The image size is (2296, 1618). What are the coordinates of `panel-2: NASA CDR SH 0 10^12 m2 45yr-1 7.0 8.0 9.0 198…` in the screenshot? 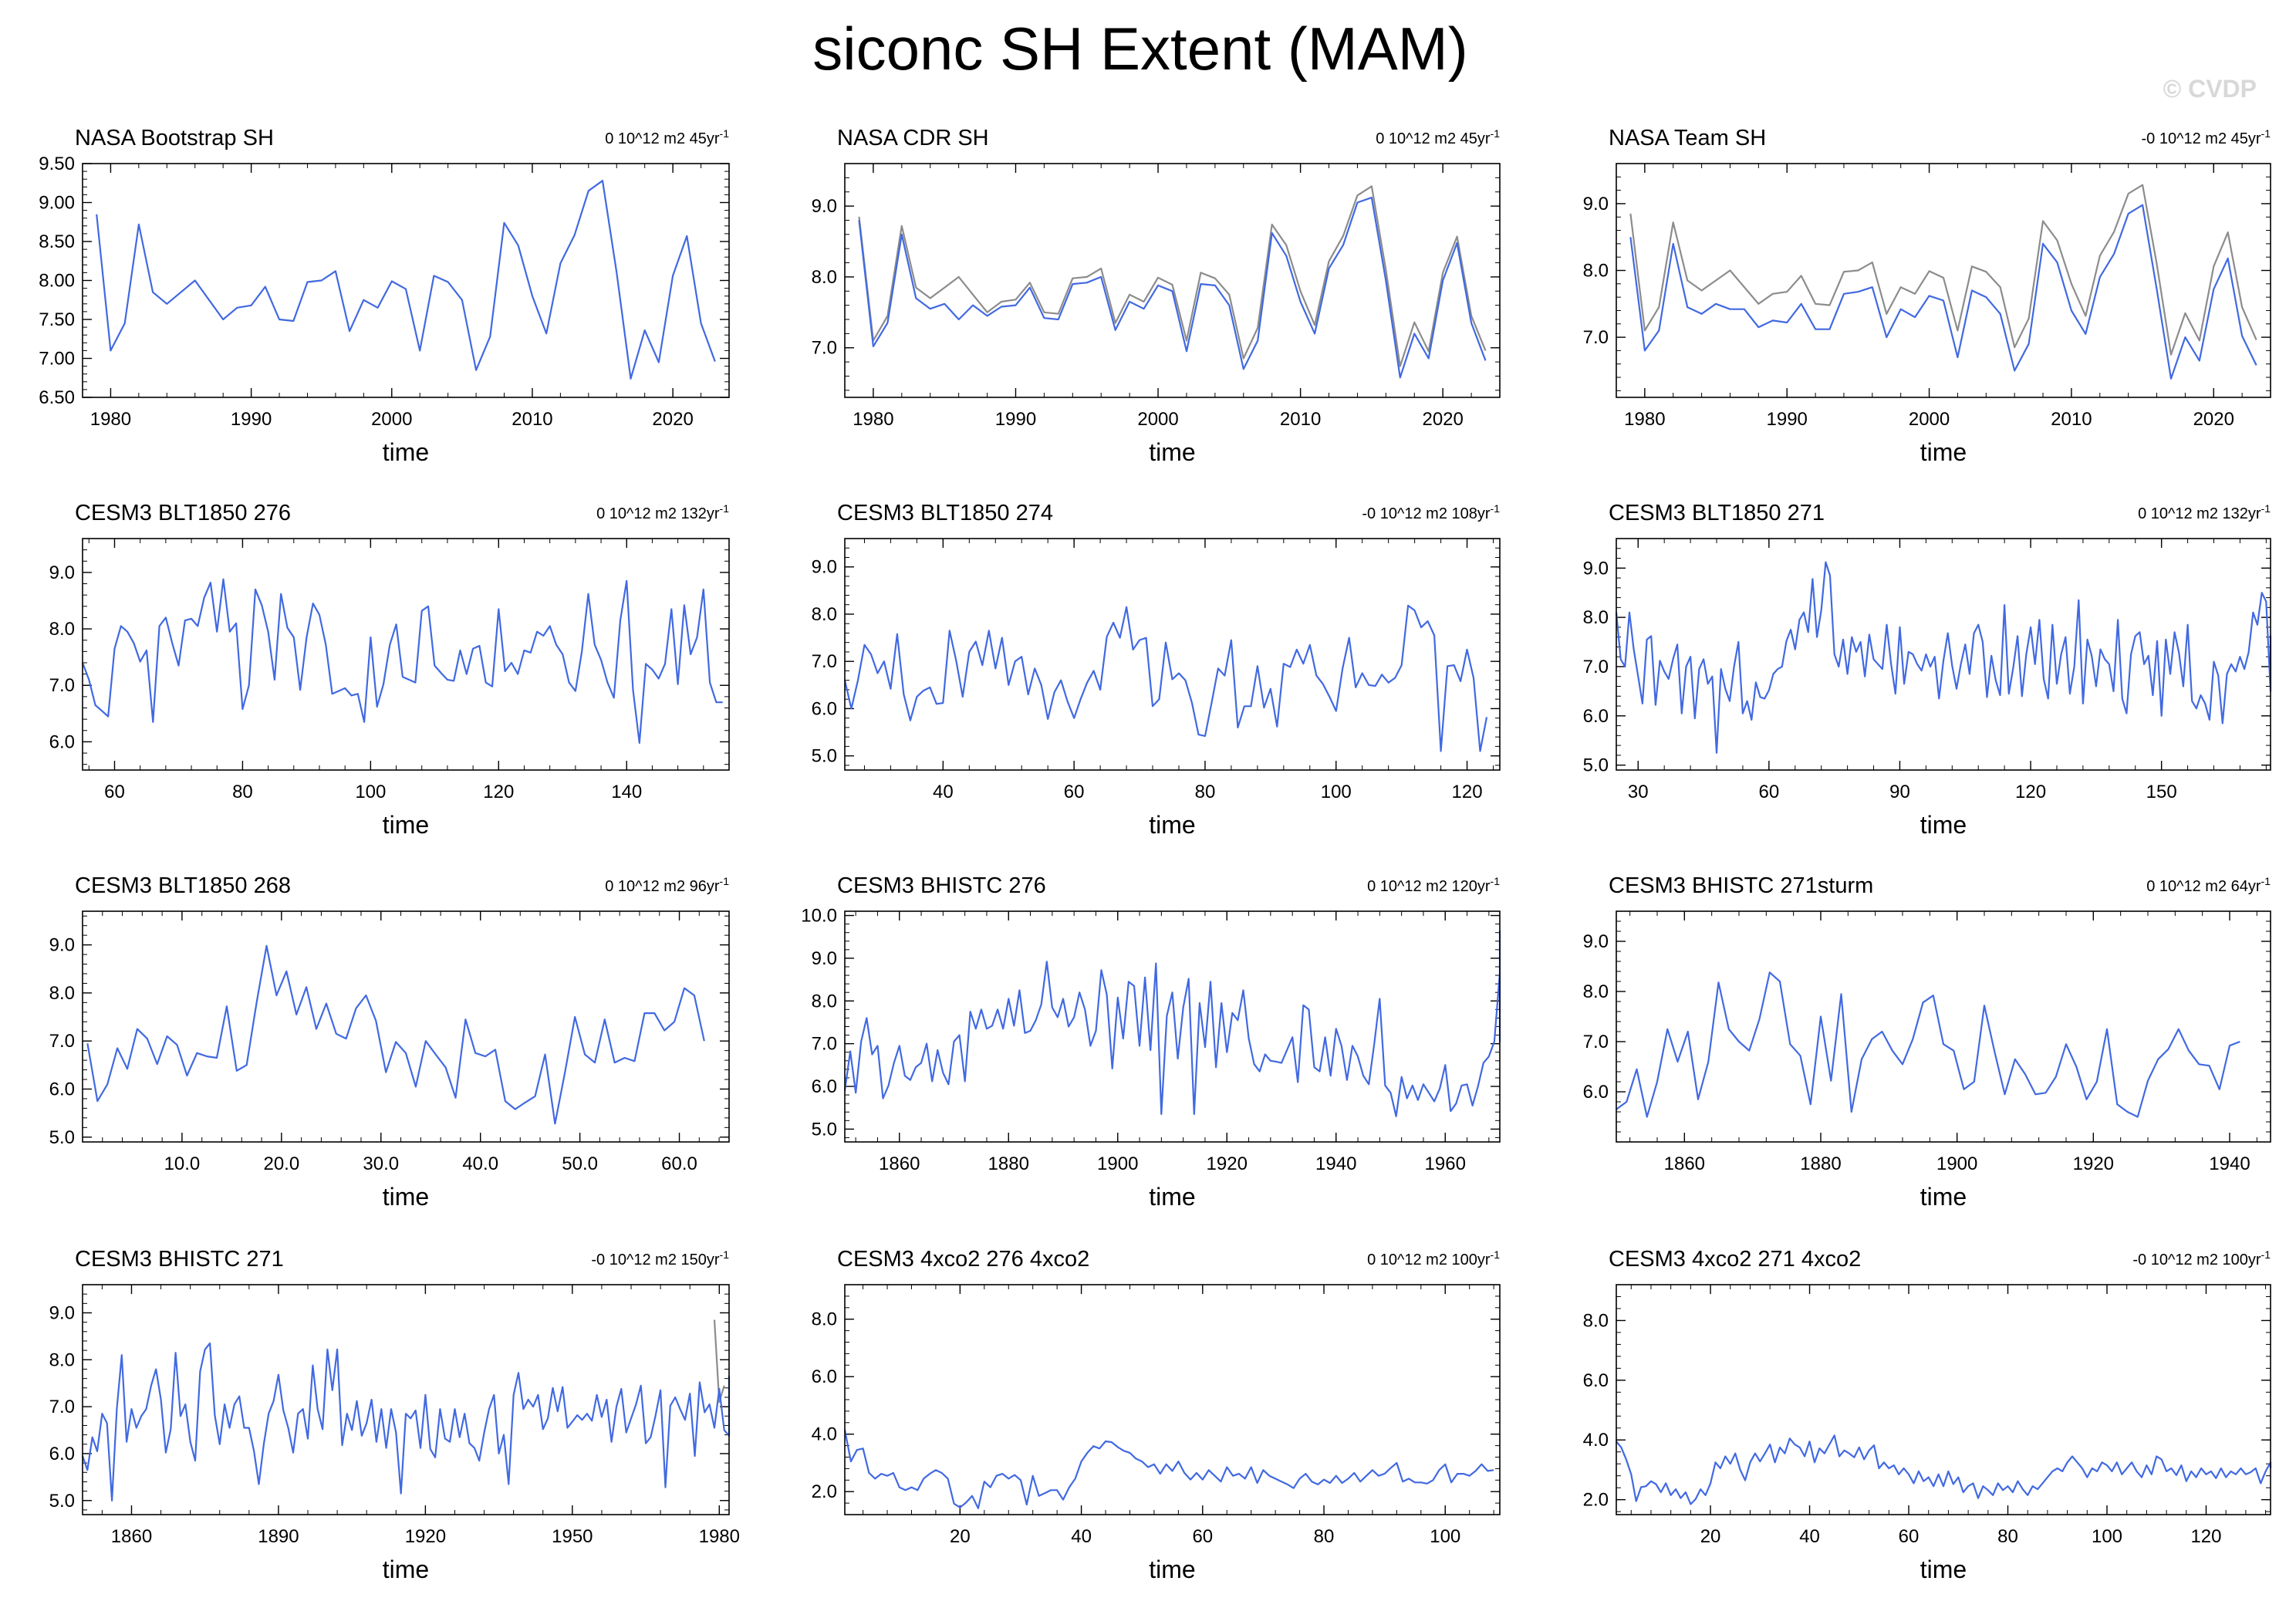 It's located at (1156, 296).